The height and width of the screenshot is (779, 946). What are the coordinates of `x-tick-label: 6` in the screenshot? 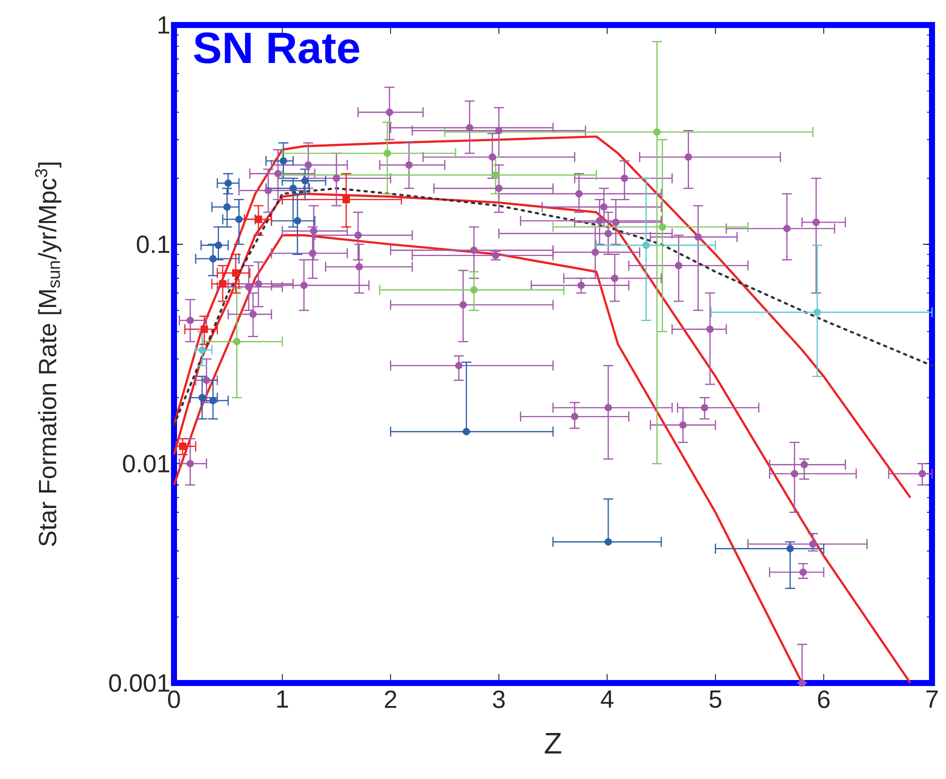 It's located at (824, 699).